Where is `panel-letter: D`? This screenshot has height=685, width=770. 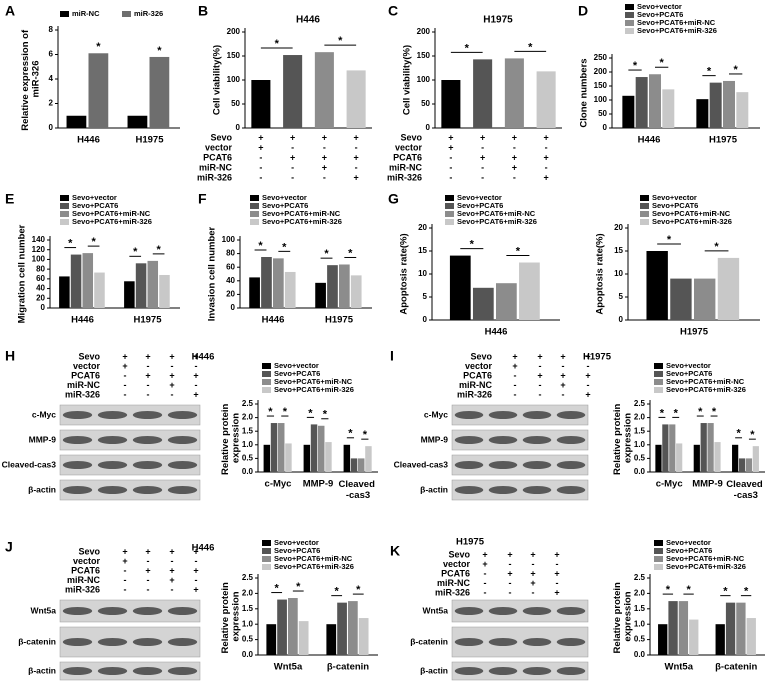
panel-letter: D is located at coordinates (583, 11).